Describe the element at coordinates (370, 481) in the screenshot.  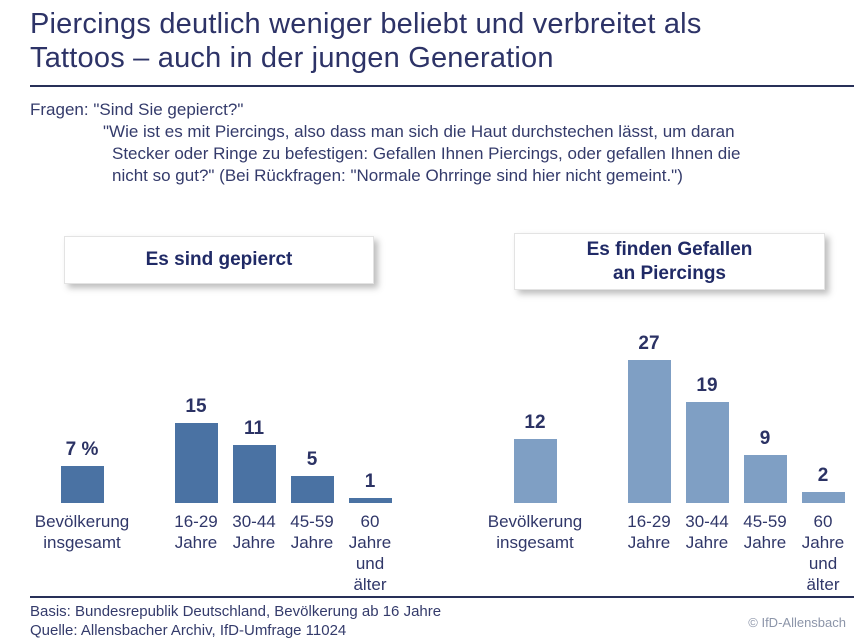
I see `bar-value-label: 1` at that location.